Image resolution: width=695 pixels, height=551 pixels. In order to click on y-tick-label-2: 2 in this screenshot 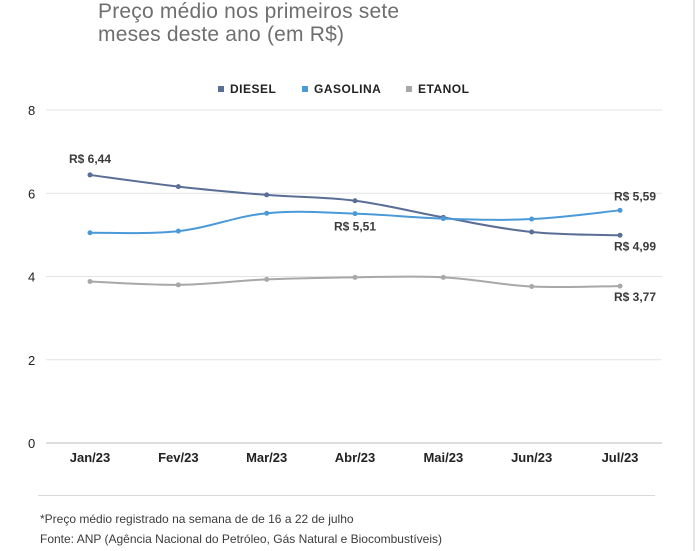, I will do `click(31, 360)`.